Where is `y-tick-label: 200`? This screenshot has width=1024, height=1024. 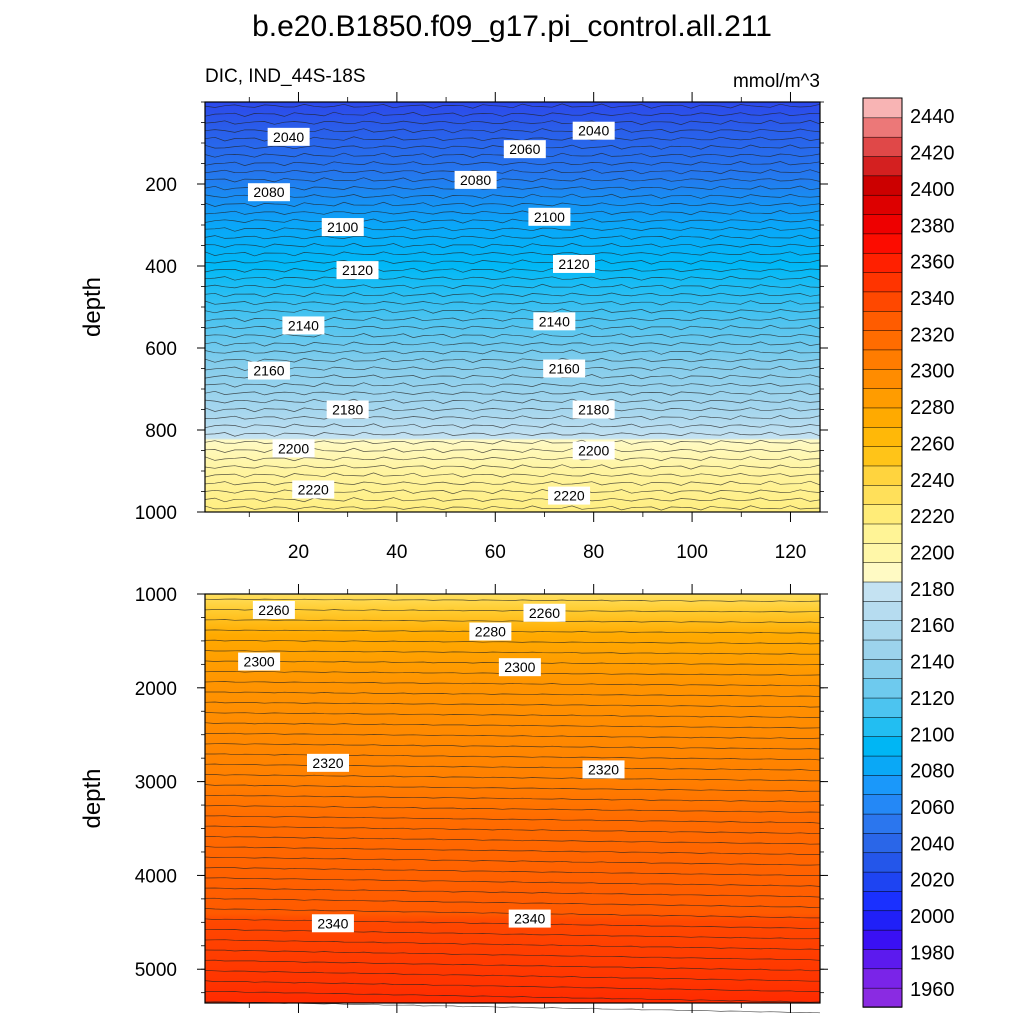 y-tick-label: 200 is located at coordinates (161, 185).